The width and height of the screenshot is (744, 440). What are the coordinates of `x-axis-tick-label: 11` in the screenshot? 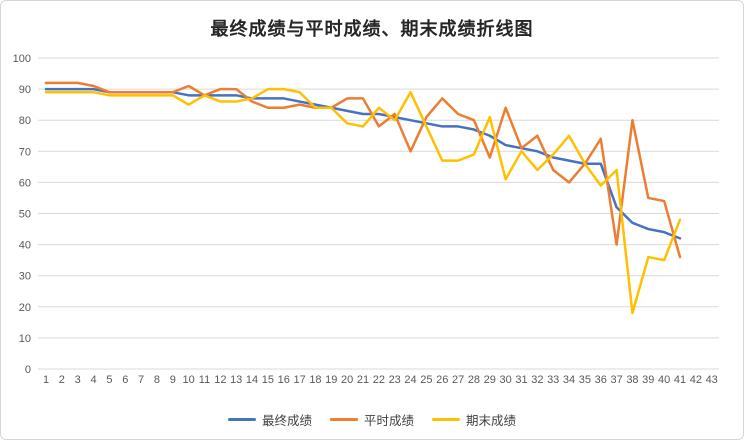 It's located at (204, 380).